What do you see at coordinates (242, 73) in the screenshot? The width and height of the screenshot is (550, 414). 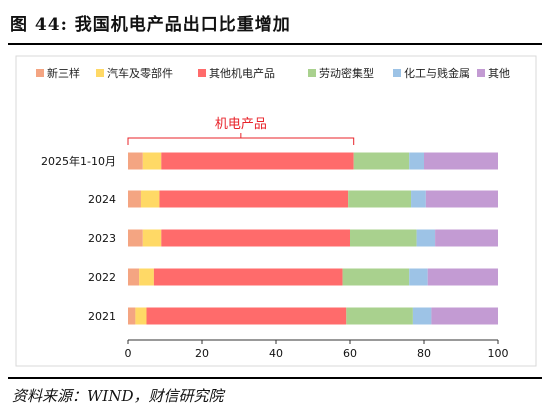 I see `legend-label: 其他机电产品` at bounding box center [242, 73].